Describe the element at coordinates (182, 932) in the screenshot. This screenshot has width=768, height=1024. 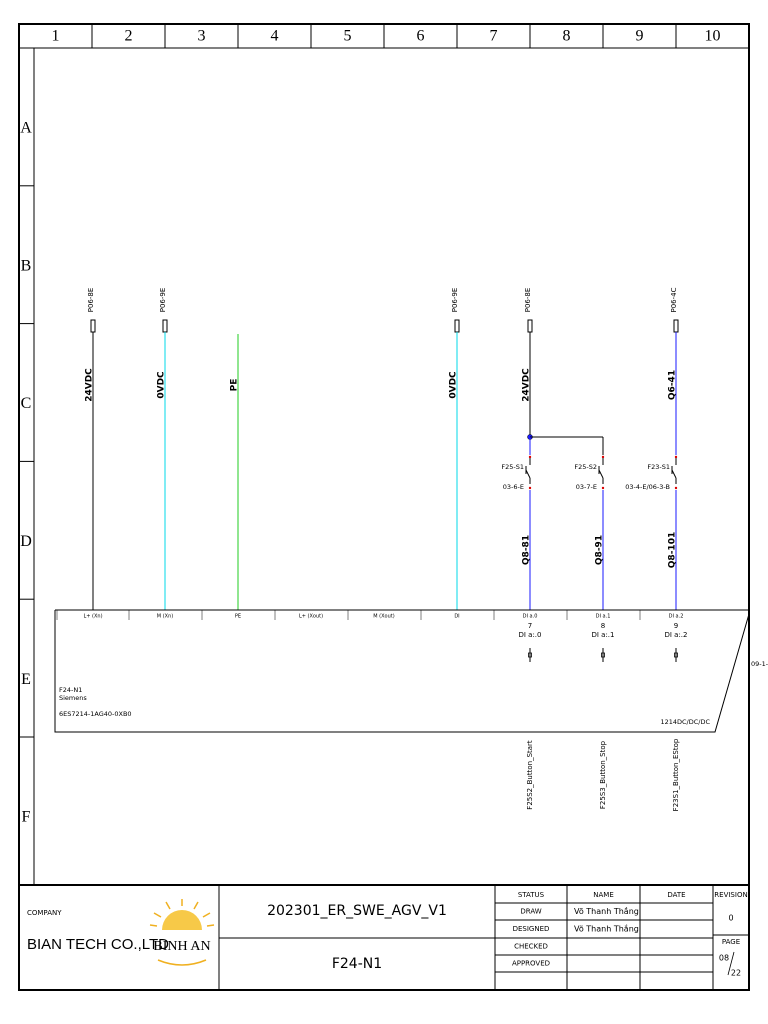
I see `logo` at that location.